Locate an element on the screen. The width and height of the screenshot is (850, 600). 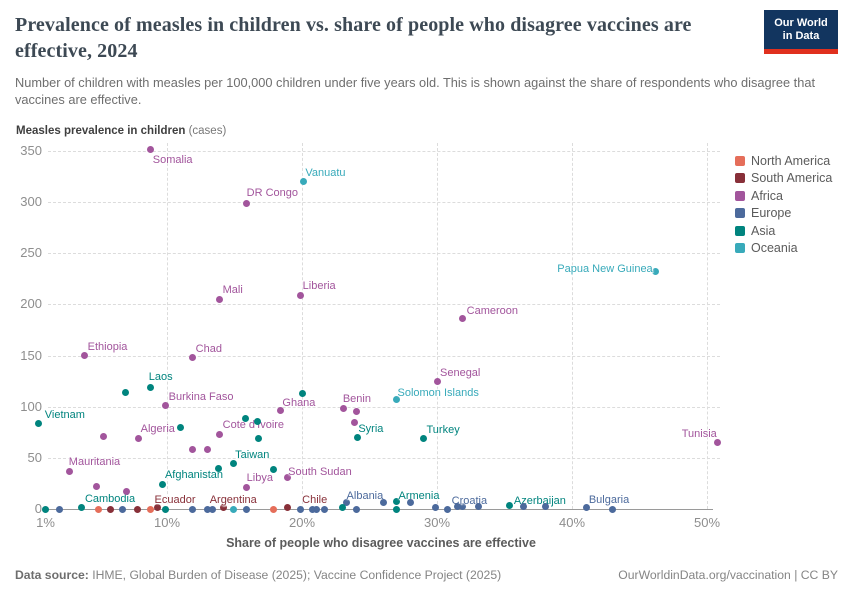
footer-link: OurWorldinData.org/vaccination is located at coordinates (704, 575).